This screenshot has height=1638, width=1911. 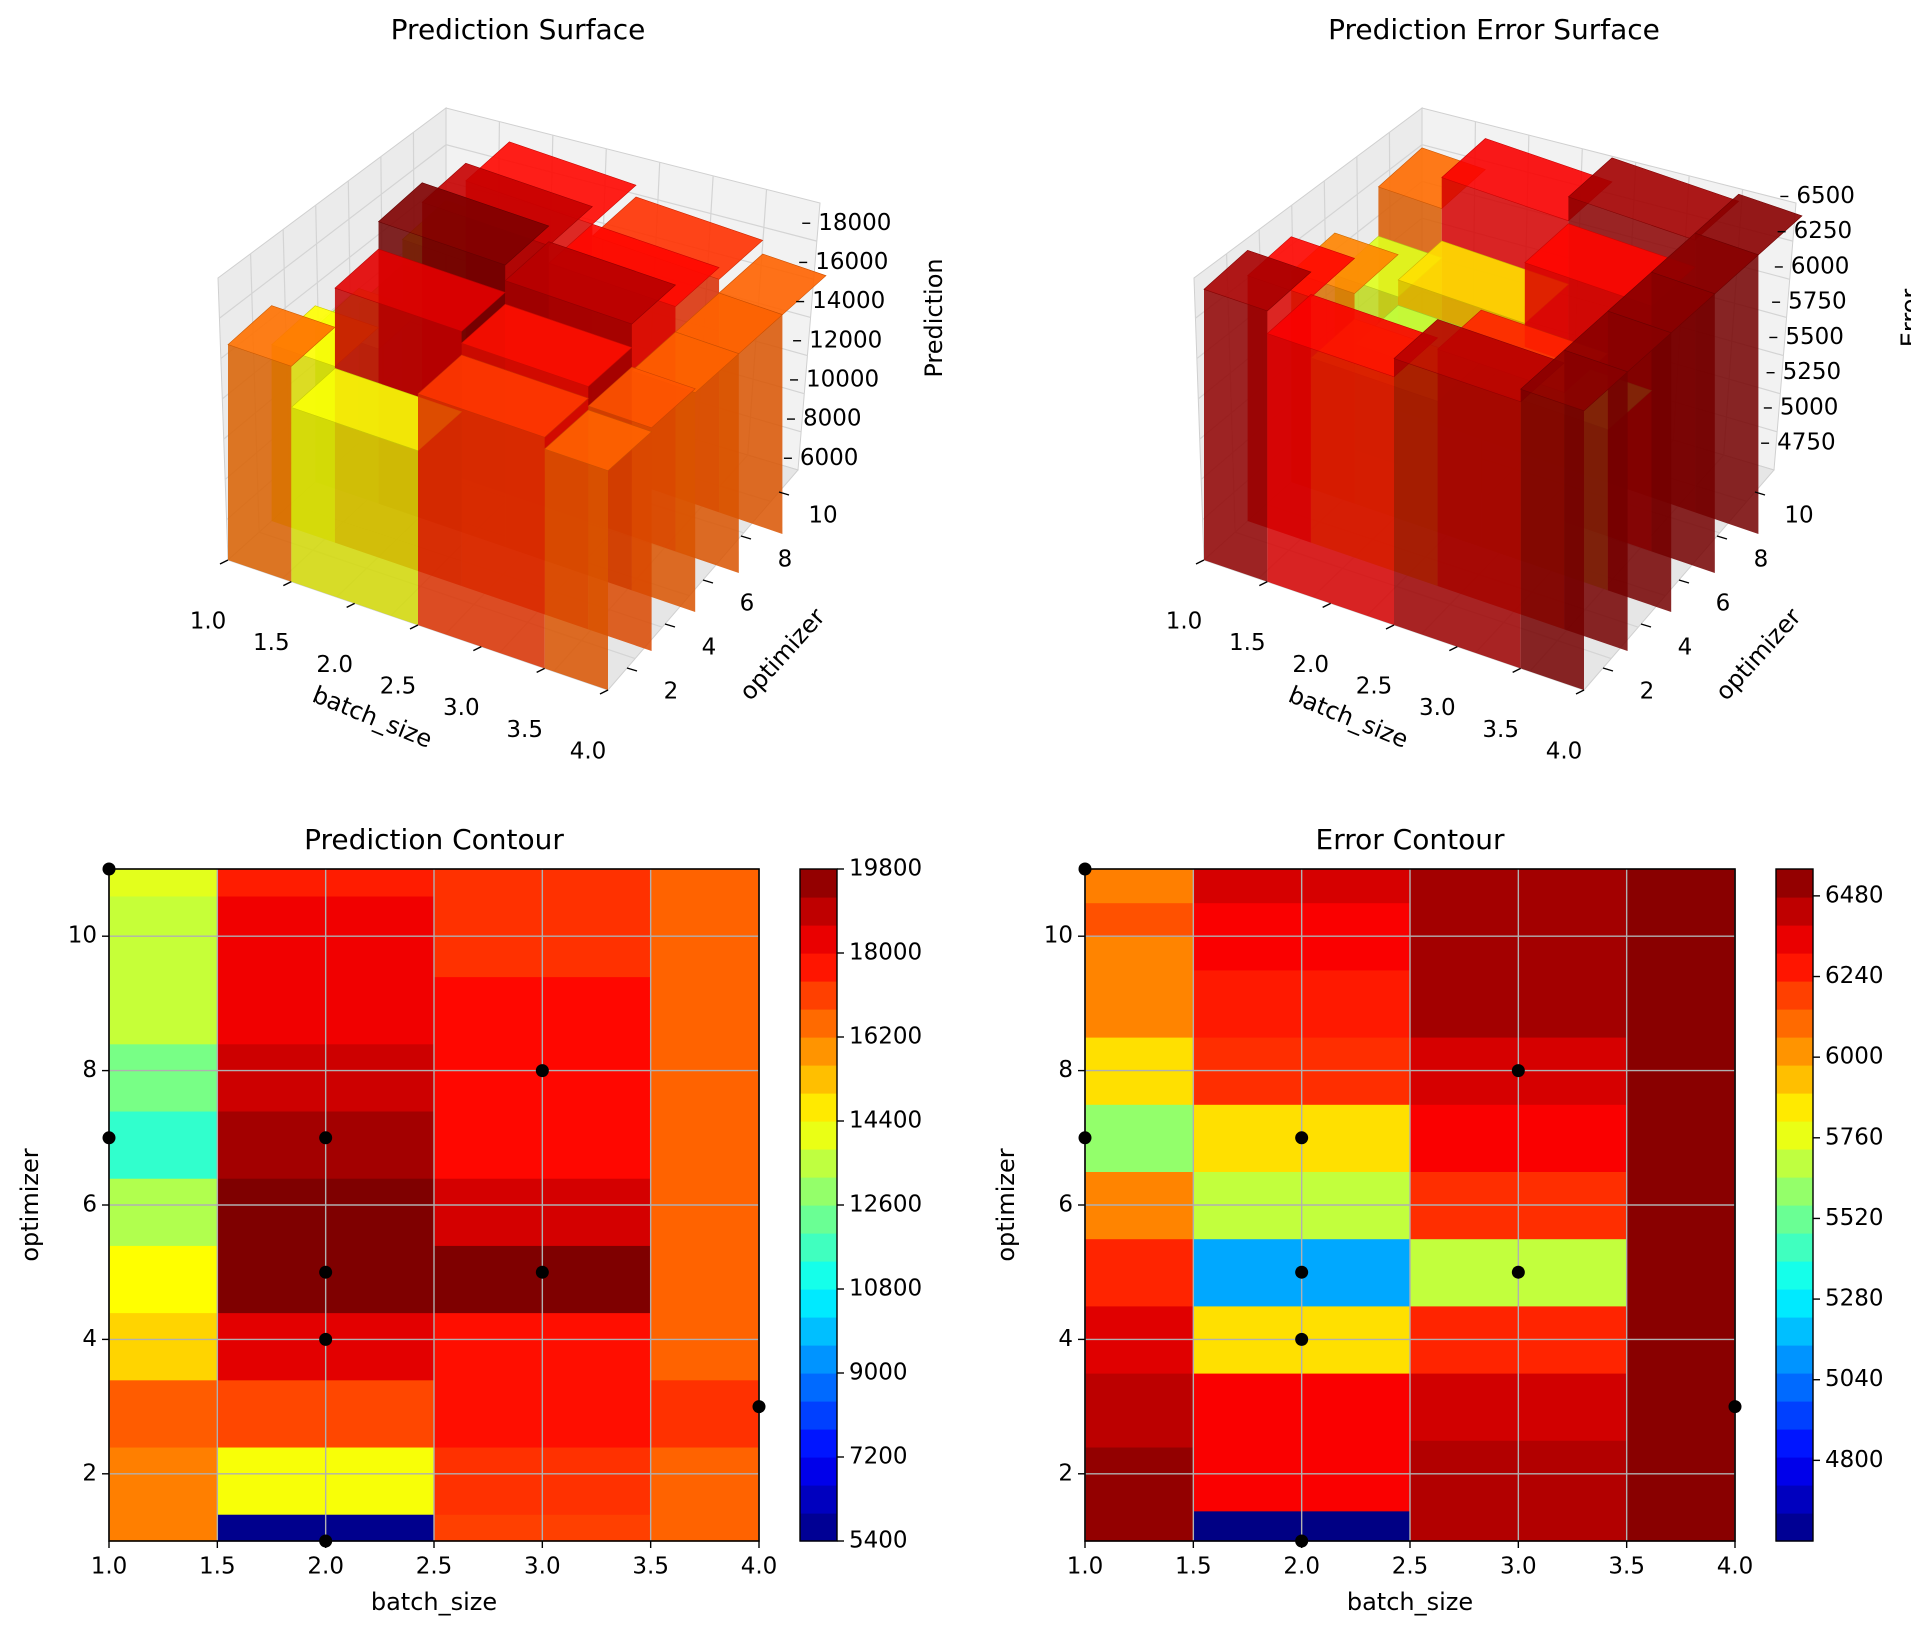 I want to click on colorbar-frame, so click(x=1794, y=1205).